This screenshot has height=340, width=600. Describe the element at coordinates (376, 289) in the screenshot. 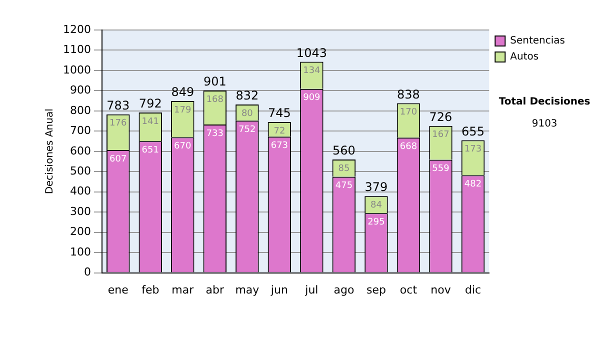

I see `x-tick-label: sep` at that location.